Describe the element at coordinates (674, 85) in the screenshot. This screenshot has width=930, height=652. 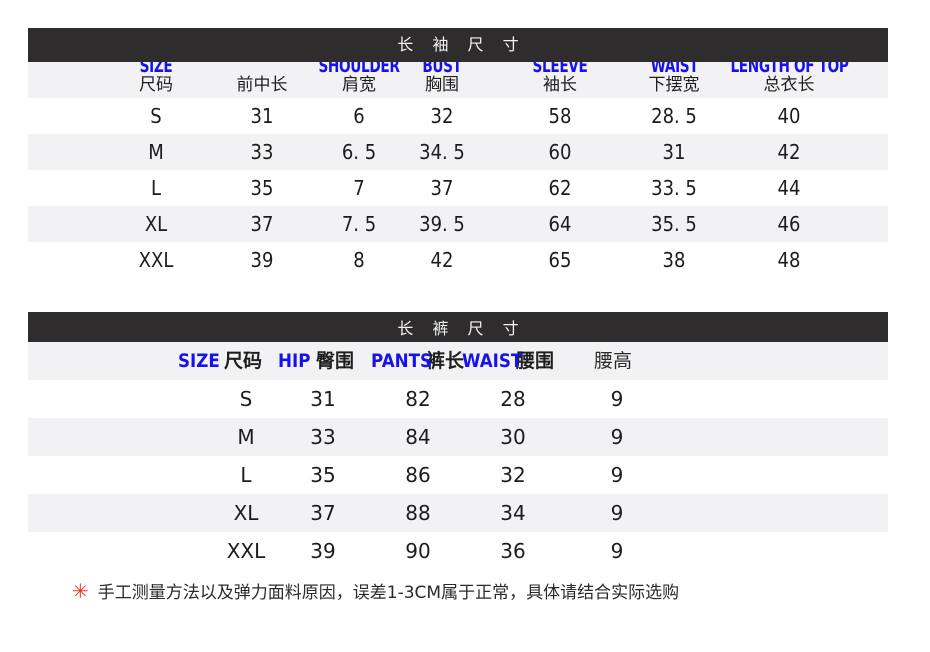
I see `column-header-chinese: 下摆宽` at that location.